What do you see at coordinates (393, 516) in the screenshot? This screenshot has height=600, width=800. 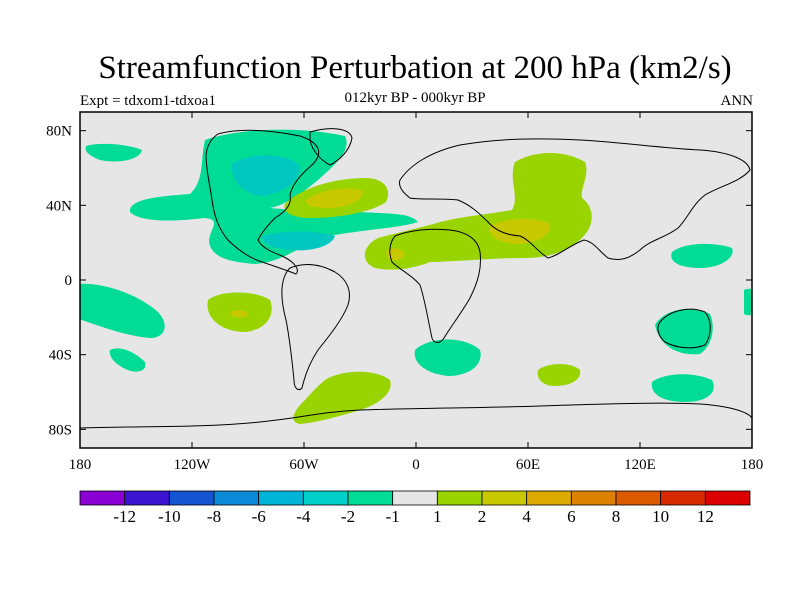 I see `colorbar-label: -1` at bounding box center [393, 516].